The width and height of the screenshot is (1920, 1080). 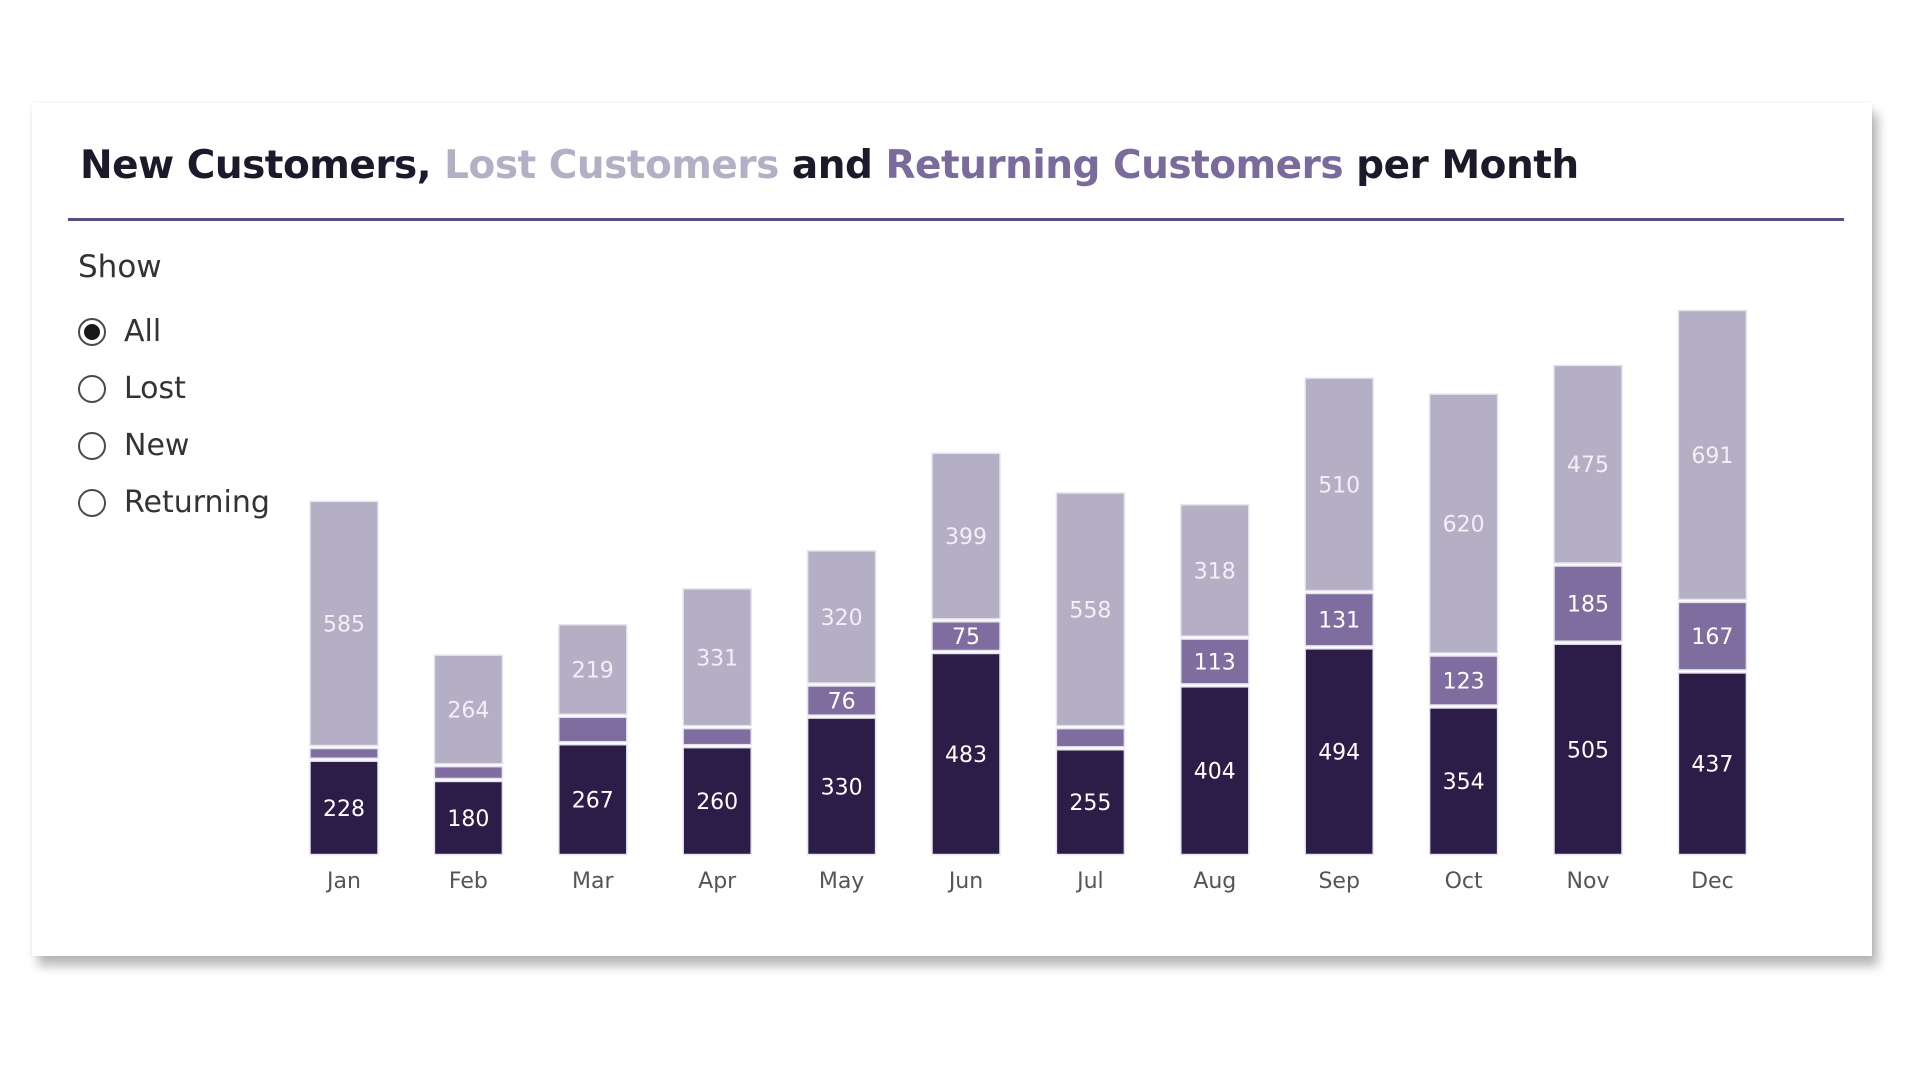 I want to click on data-label-returning-sep: 131, so click(x=1339, y=621).